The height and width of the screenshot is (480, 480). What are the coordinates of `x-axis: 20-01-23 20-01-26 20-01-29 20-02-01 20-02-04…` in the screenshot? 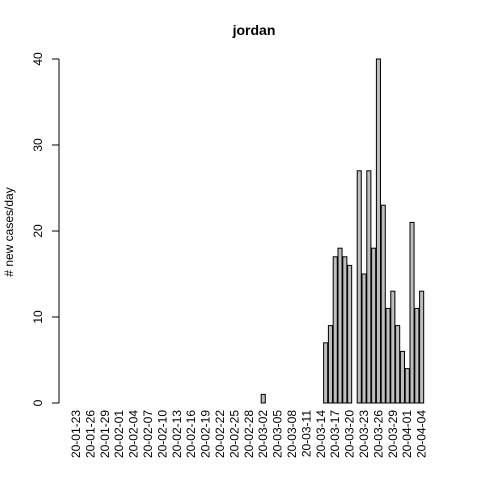 It's located at (249, 434).